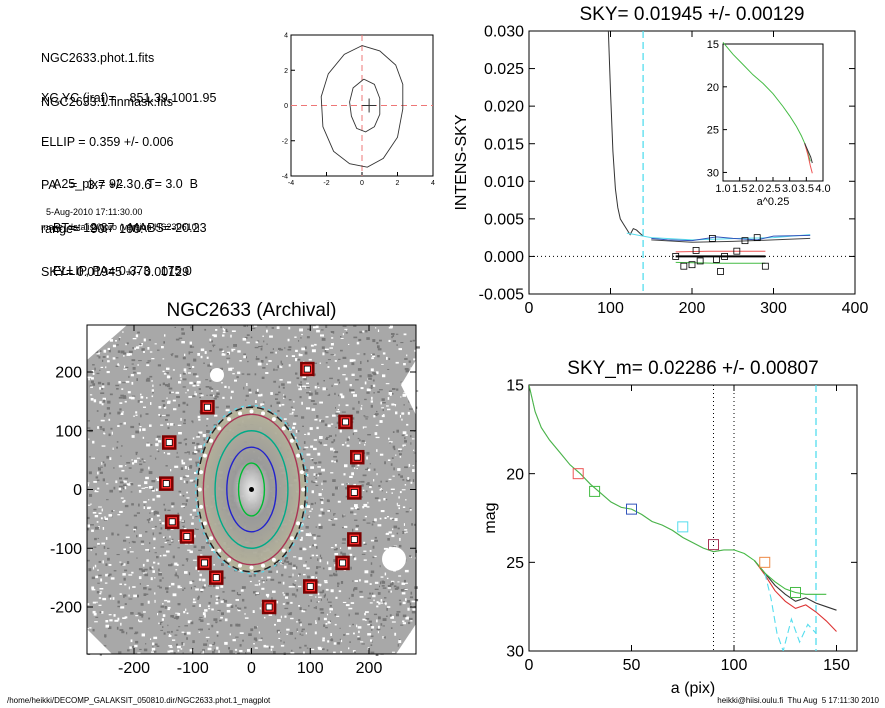 Image resolution: width=885 pixels, height=708 pixels. I want to click on sky-series-line, so click(718, 236).